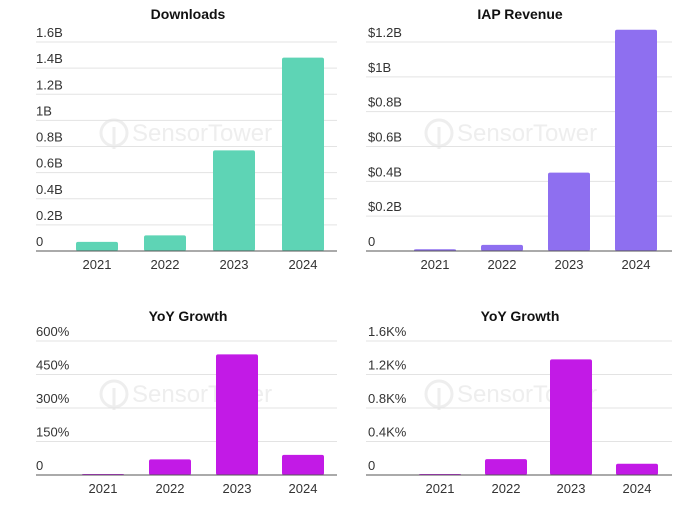 The image size is (700, 515). Describe the element at coordinates (520, 14) in the screenshot. I see `chart-title: IAP Revenue` at that location.